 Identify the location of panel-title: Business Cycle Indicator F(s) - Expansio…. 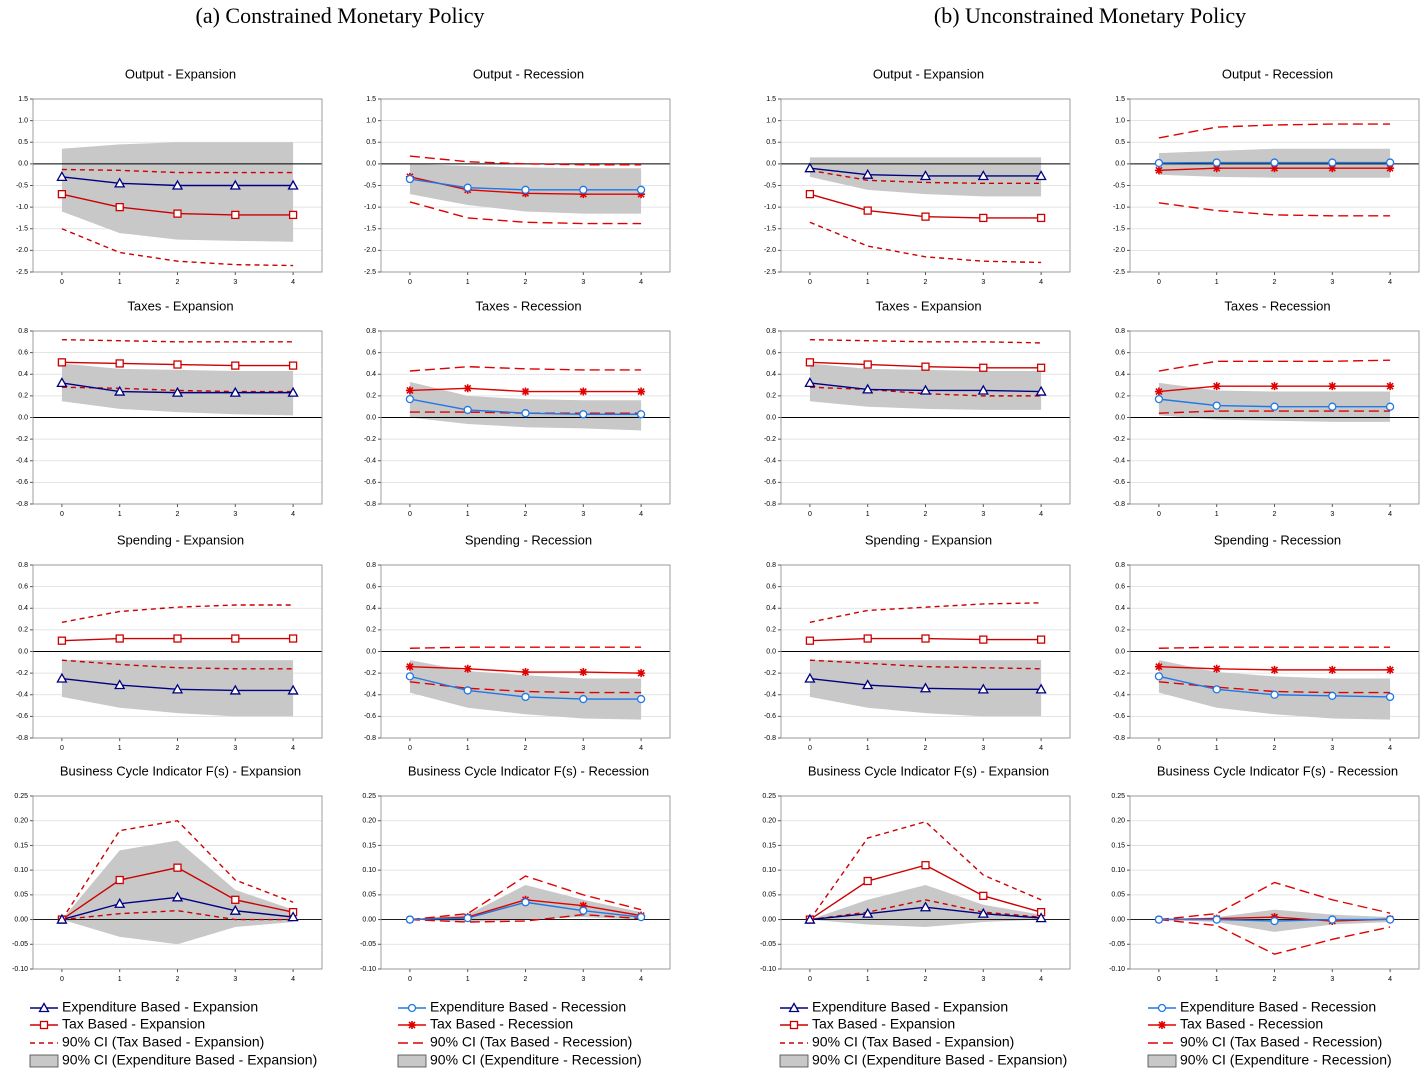
(928, 770).